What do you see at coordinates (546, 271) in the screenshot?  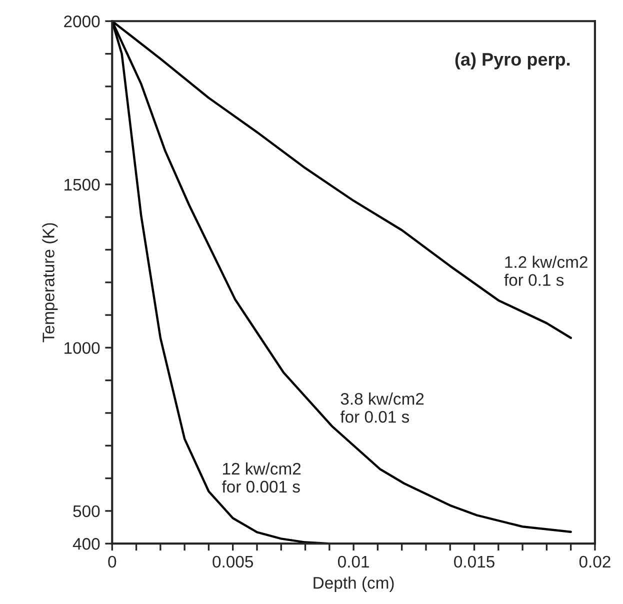 I see `series-label: 1.2 kw/cm2 for 0.1 s` at bounding box center [546, 271].